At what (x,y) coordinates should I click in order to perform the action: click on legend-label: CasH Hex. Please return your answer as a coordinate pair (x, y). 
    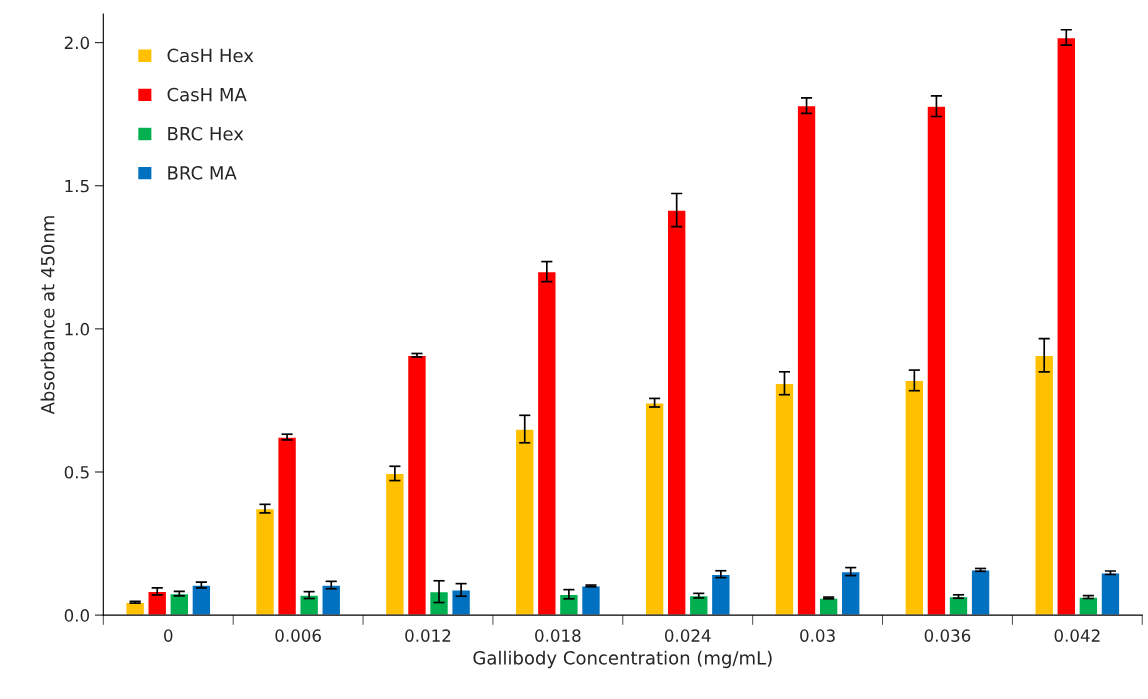
    Looking at the image, I should click on (210, 55).